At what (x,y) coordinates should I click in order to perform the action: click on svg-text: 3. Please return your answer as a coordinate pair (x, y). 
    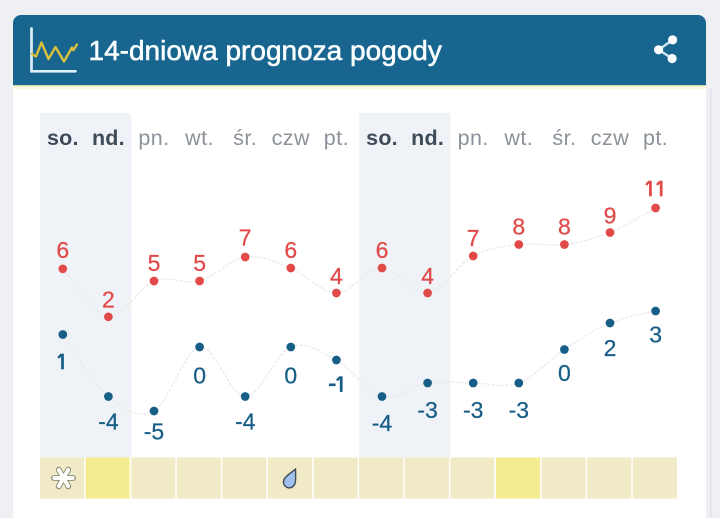
    Looking at the image, I should click on (655, 335).